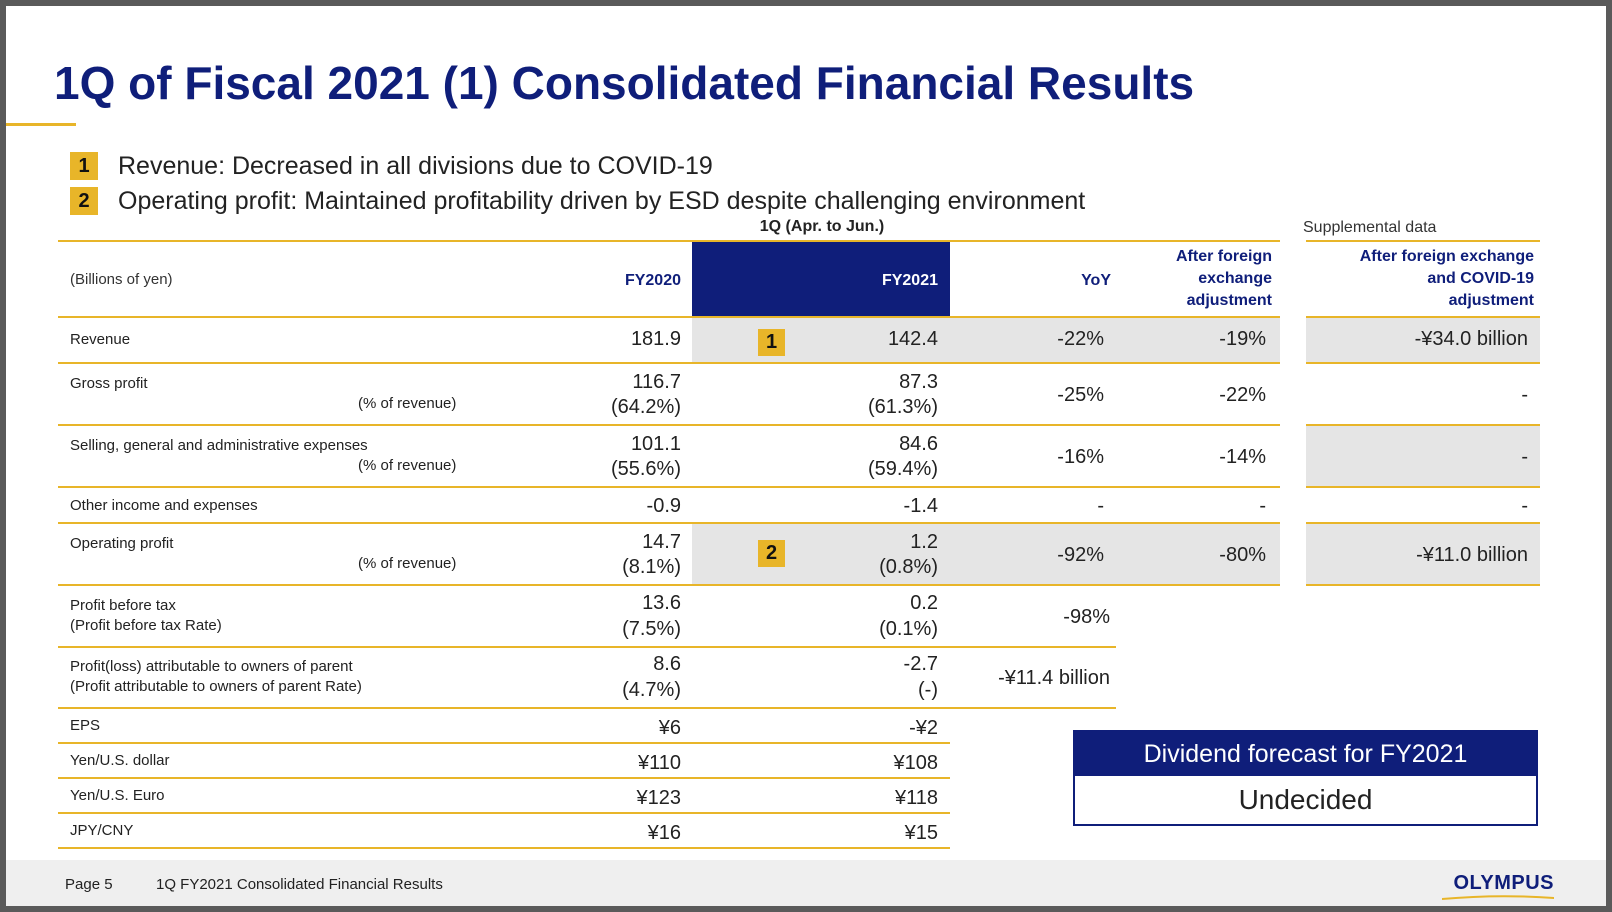 The image size is (1612, 912). What do you see at coordinates (659, 798) in the screenshot?
I see `fy2020-value: ¥123` at bounding box center [659, 798].